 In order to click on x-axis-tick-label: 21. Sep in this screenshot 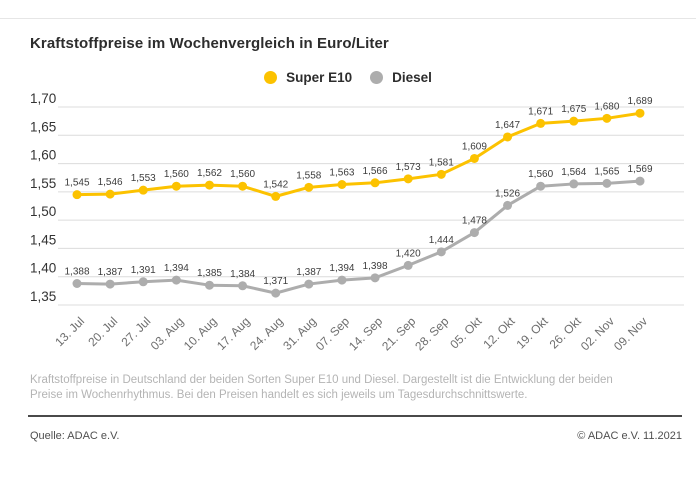, I will do `click(398, 333)`.